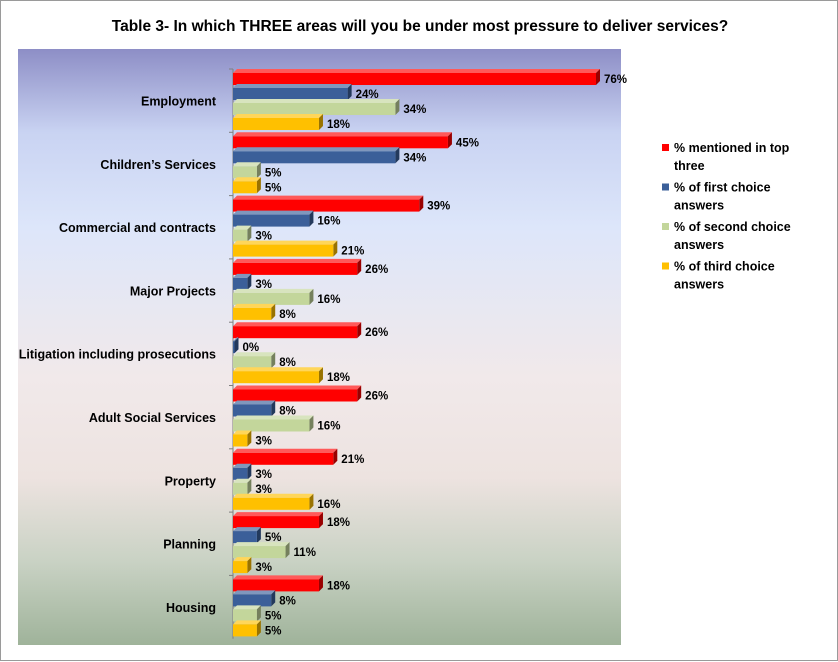 This screenshot has width=838, height=662. What do you see at coordinates (414, 158) in the screenshot?
I see `value-label: 34%` at bounding box center [414, 158].